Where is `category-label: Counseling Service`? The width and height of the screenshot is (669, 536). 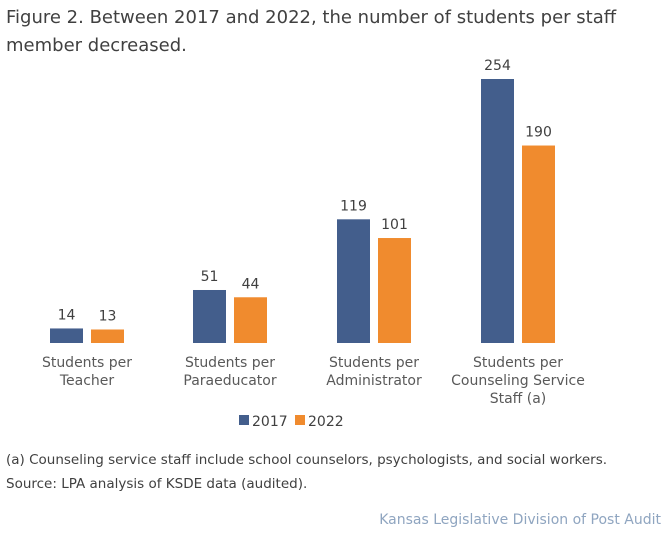
category-label: Counseling Service is located at coordinates (518, 381).